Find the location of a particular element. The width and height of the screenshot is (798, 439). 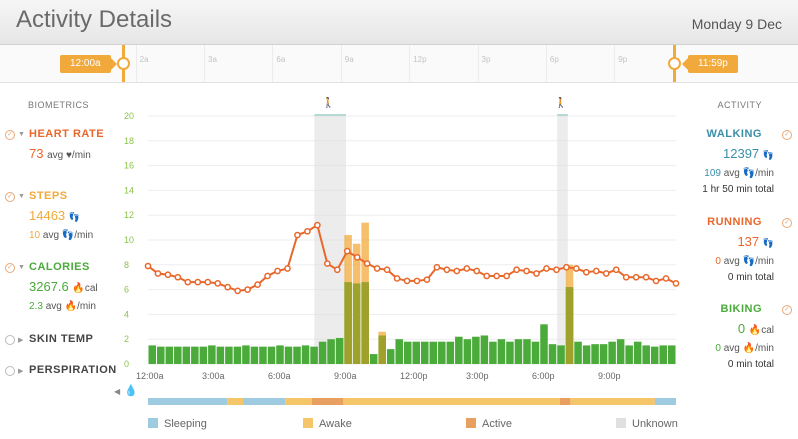

legend-item-awake: Awake is located at coordinates (327, 424).